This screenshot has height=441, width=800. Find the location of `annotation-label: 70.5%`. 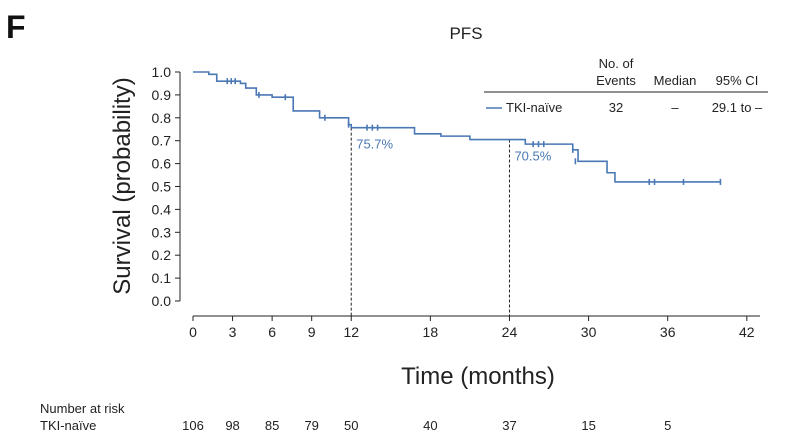

annotation-label: 70.5% is located at coordinates (532, 156).